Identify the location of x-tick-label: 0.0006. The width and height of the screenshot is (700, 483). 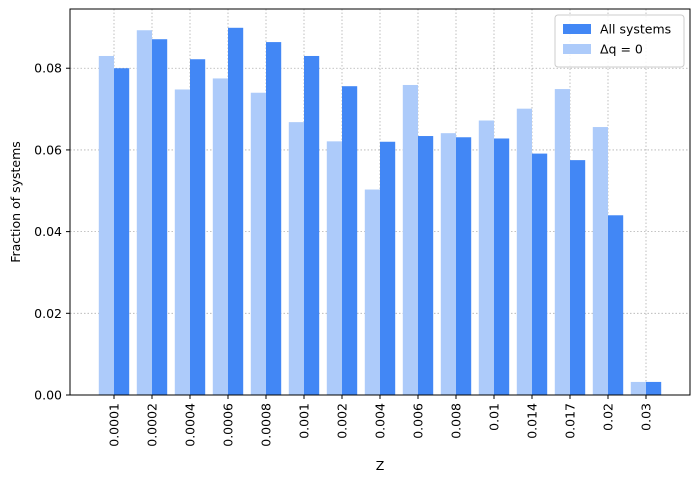
(228, 425).